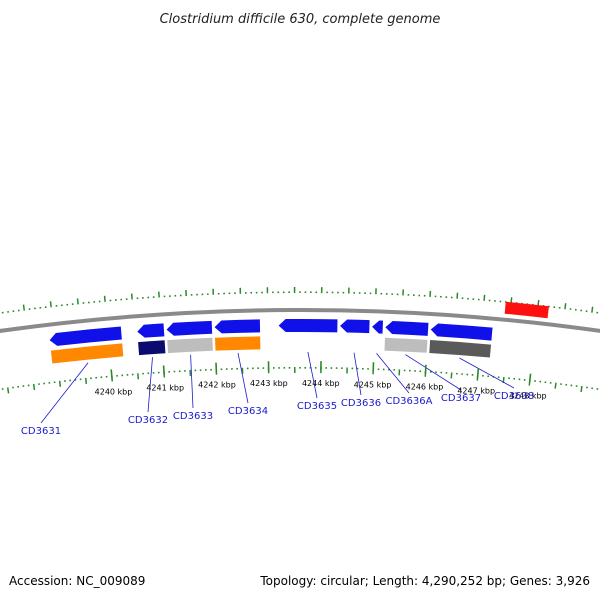 The image size is (600, 600). What do you see at coordinates (85, 336) in the screenshot?
I see `gene-arrow: CD3631` at bounding box center [85, 336].